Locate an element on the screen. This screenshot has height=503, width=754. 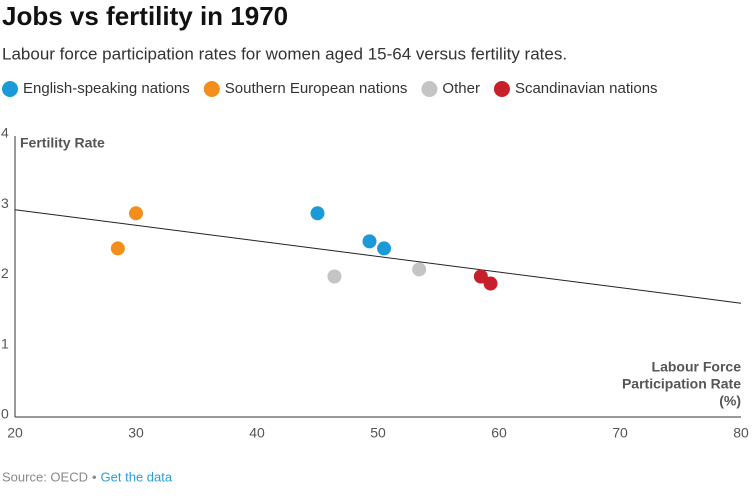
legend-label: English-speaking nations is located at coordinates (106, 88).